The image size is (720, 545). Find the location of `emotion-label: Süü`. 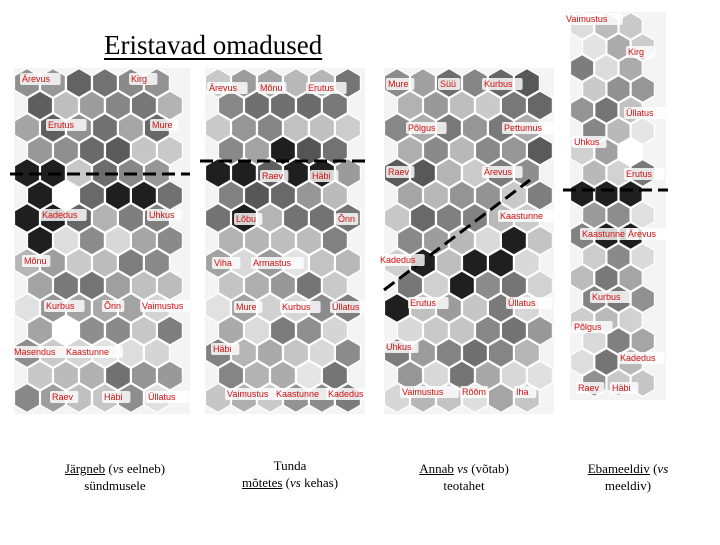

emotion-label: Süü is located at coordinates (448, 84).